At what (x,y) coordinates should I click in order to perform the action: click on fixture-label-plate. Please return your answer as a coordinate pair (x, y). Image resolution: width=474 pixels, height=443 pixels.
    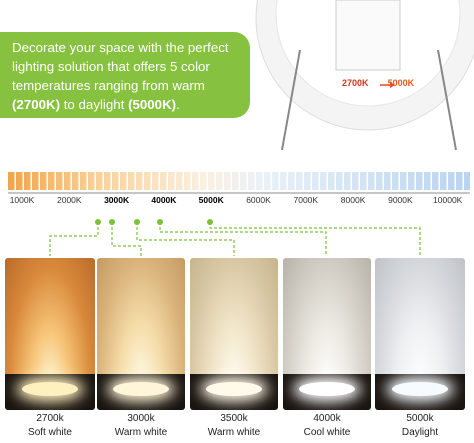
    Looking at the image, I should click on (368, 35).